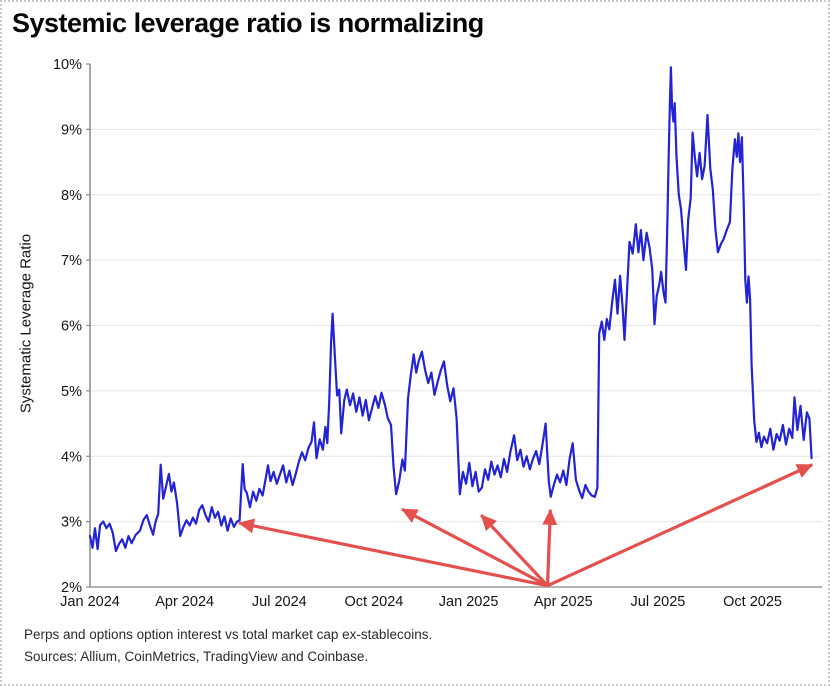  Describe the element at coordinates (71, 130) in the screenshot. I see `y-tick-label: 9%` at that location.